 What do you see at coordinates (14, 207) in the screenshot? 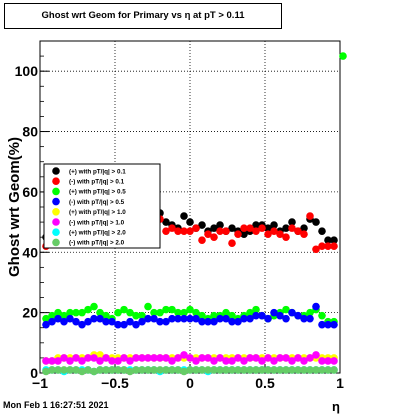
I see `y-axis-label: Ghost wrt Geom(%)` at bounding box center [14, 207].